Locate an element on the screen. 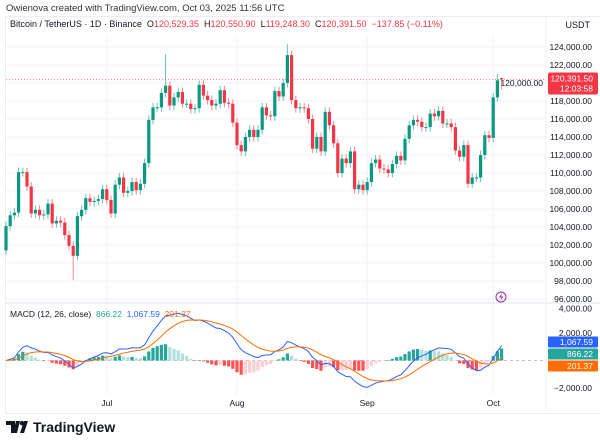  price-tick-label: 122,000.00 is located at coordinates (570, 65).